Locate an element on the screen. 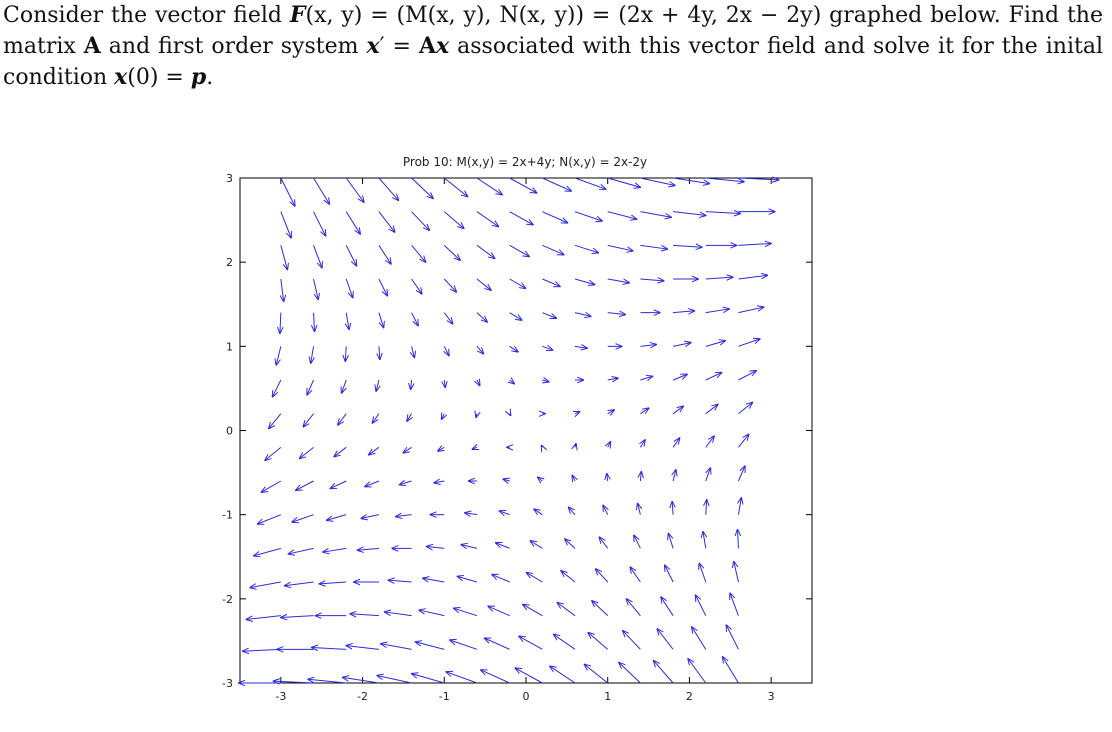 The width and height of the screenshot is (1112, 732). y-tick-label: -1 is located at coordinates (227, 515).